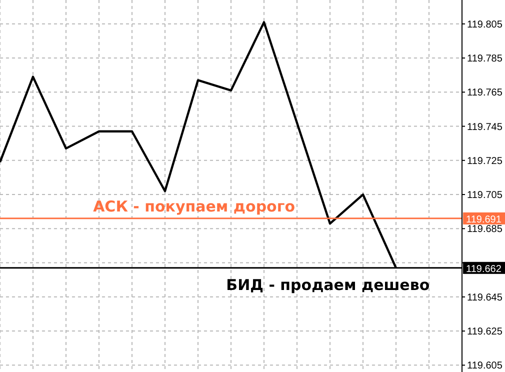  I want to click on text: 119.662, so click(484, 269).